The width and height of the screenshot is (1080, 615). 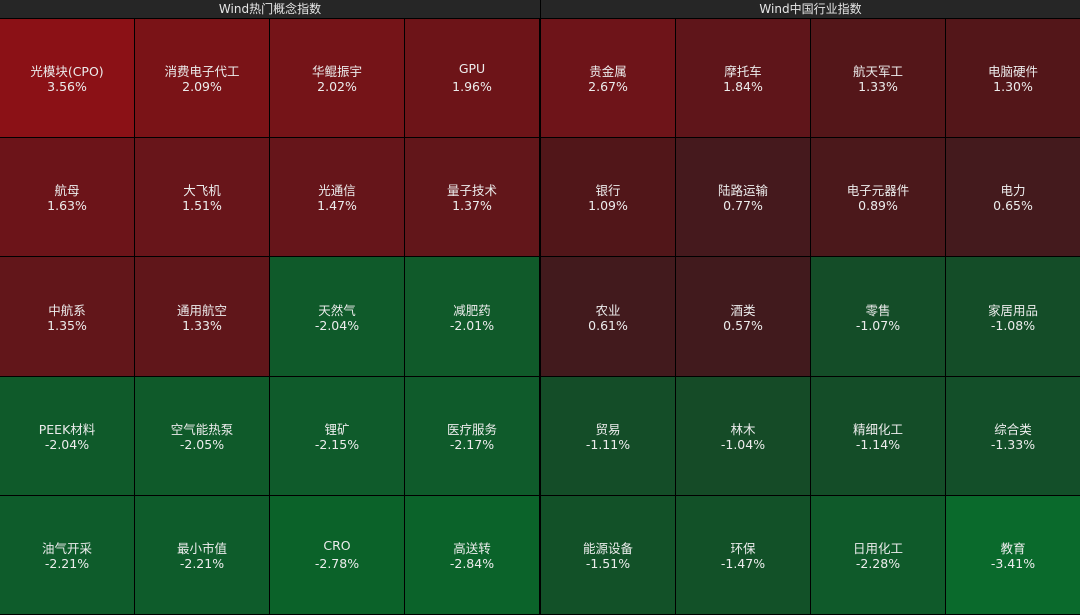 I want to click on heatmap-tile: 最小市值 -2.21%, so click(x=202, y=555).